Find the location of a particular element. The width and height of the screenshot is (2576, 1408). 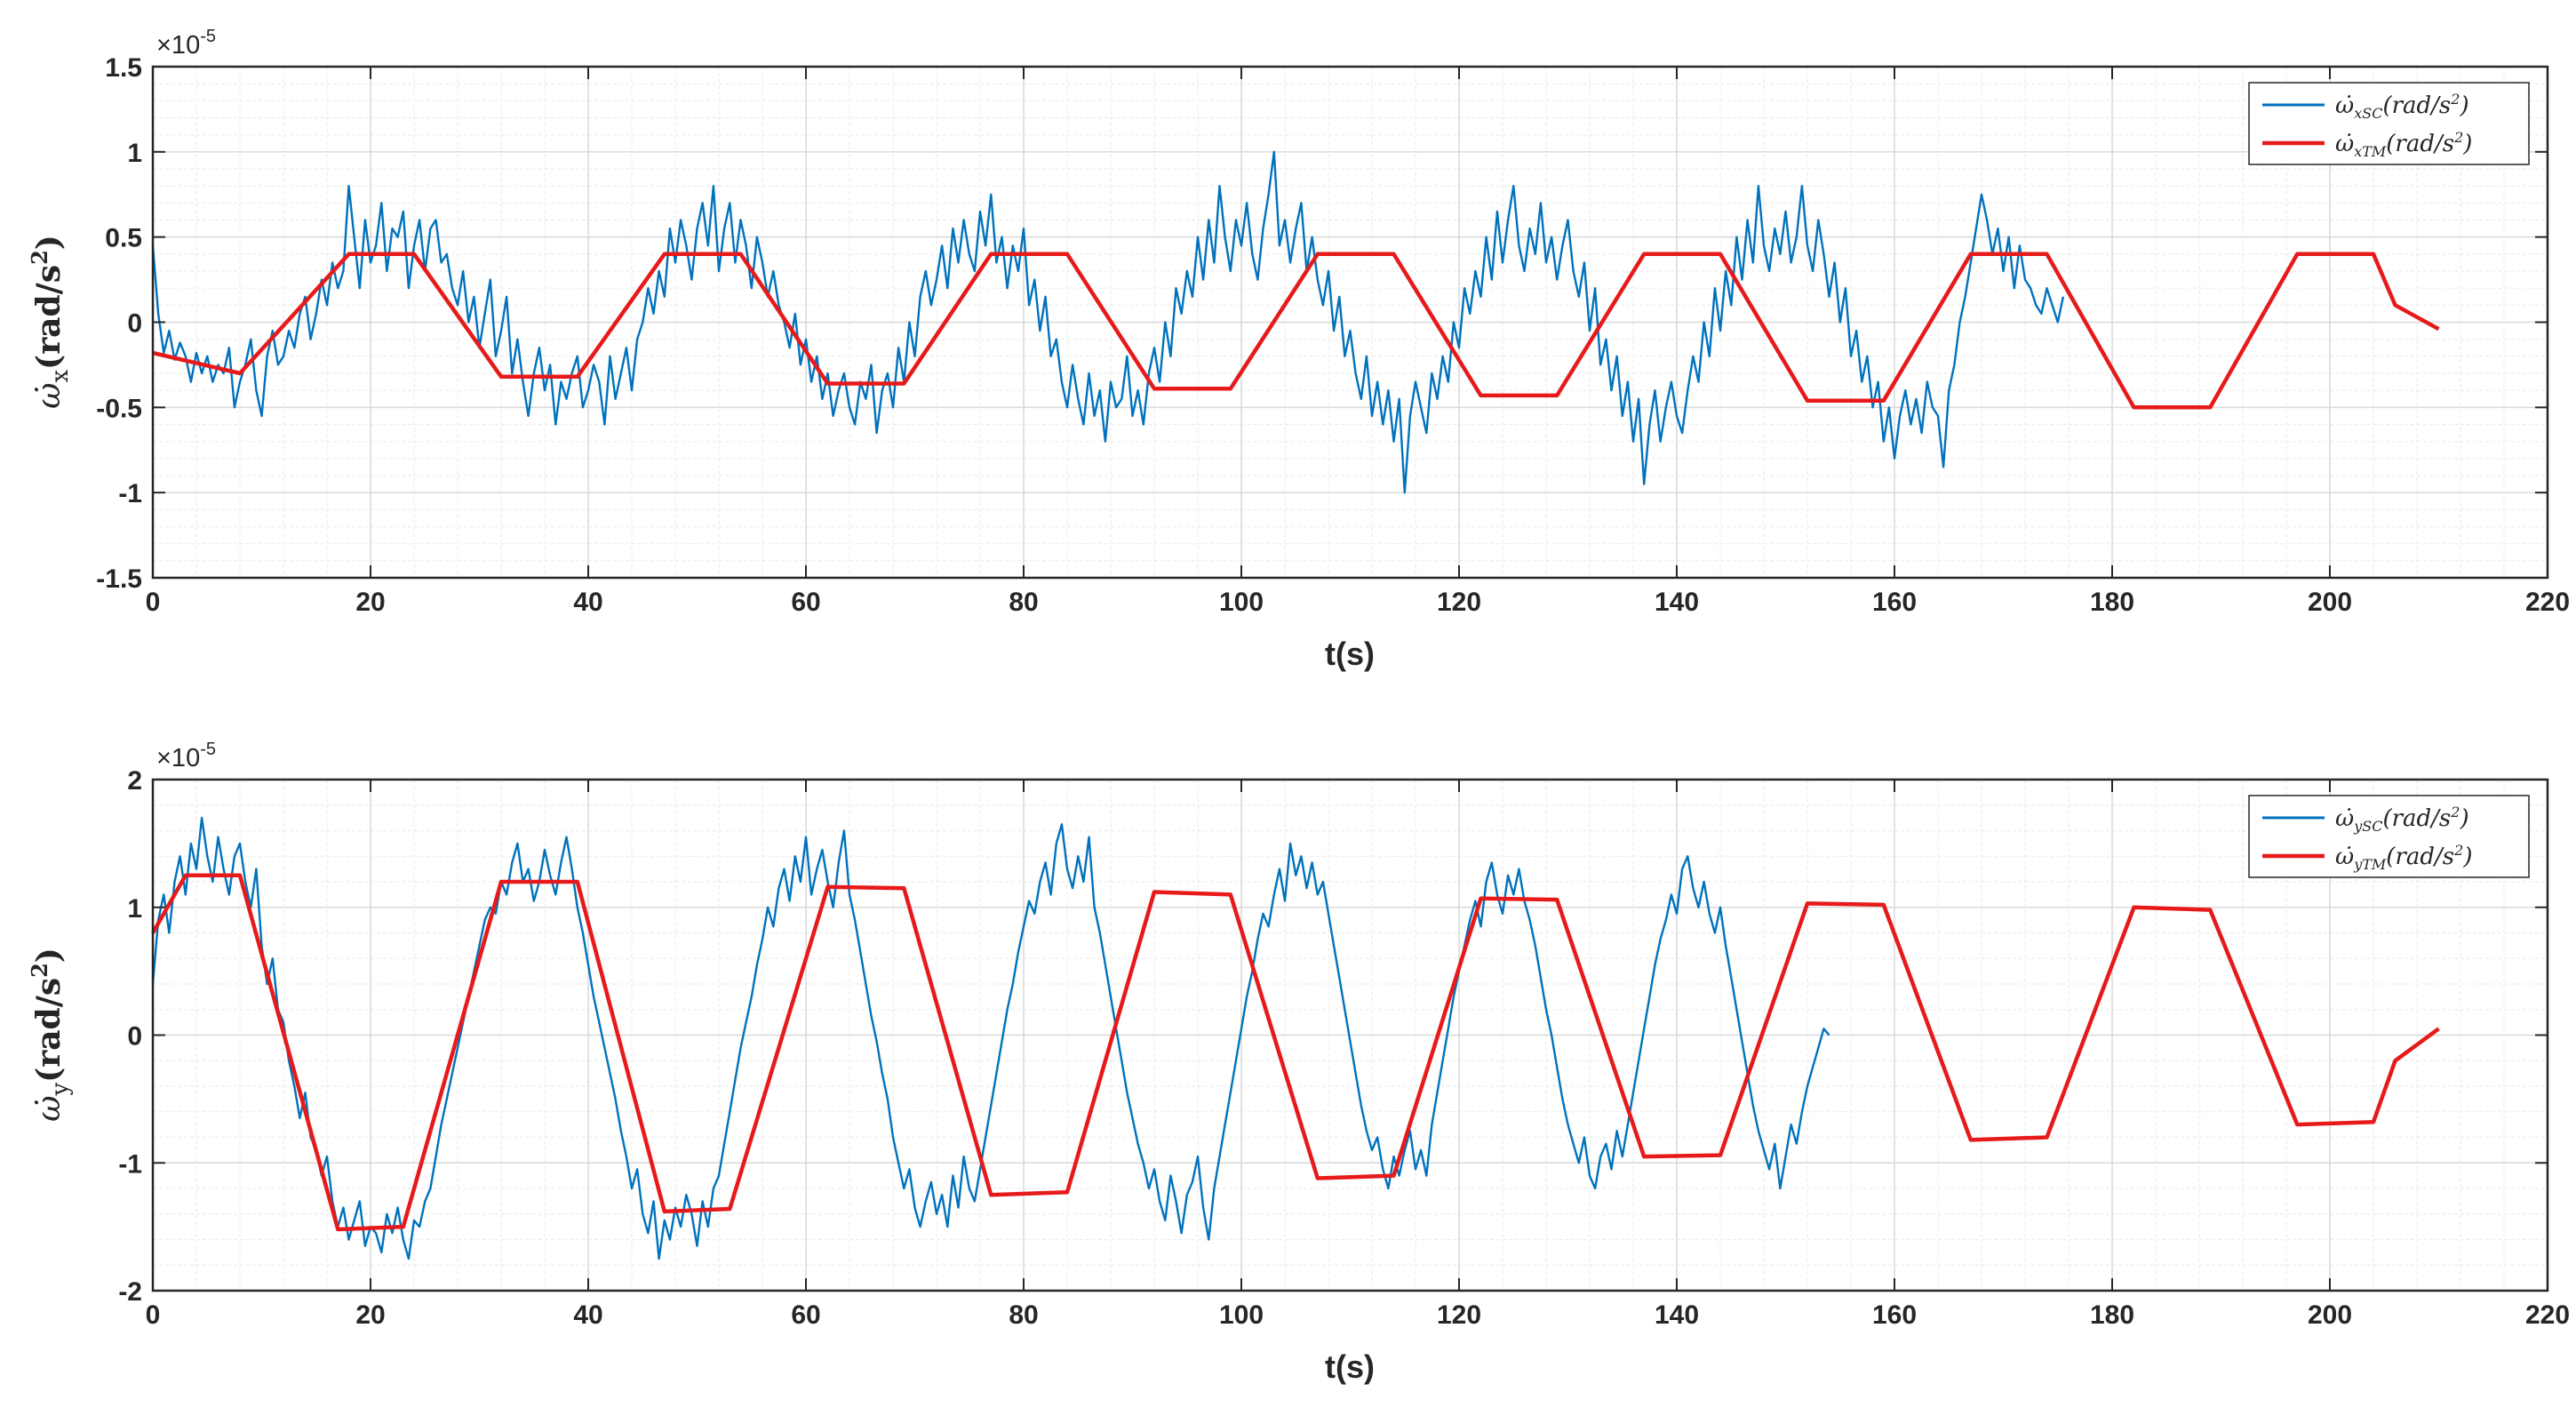

y-tick-label: 0.5 is located at coordinates (124, 238).